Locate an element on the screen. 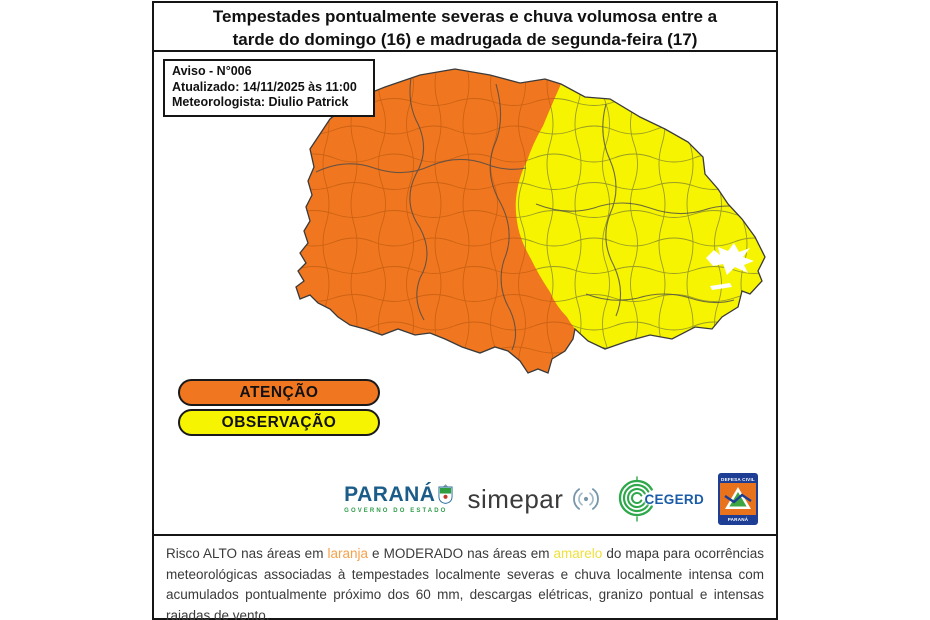 The height and width of the screenshot is (620, 930). description-part-2: e MODERADO nas áreas em is located at coordinates (461, 553).